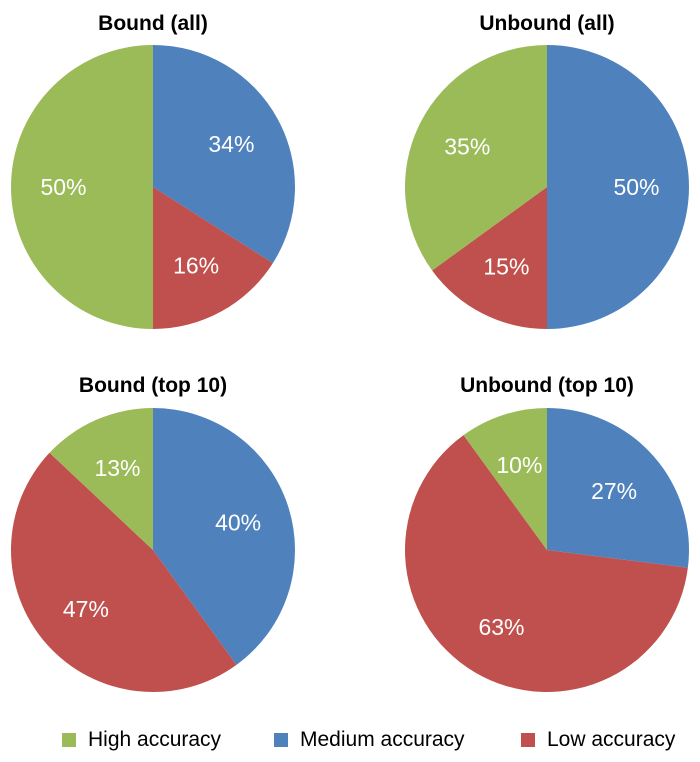  Describe the element at coordinates (231, 144) in the screenshot. I see `slice-label-bound-all-medium: 34%` at that location.